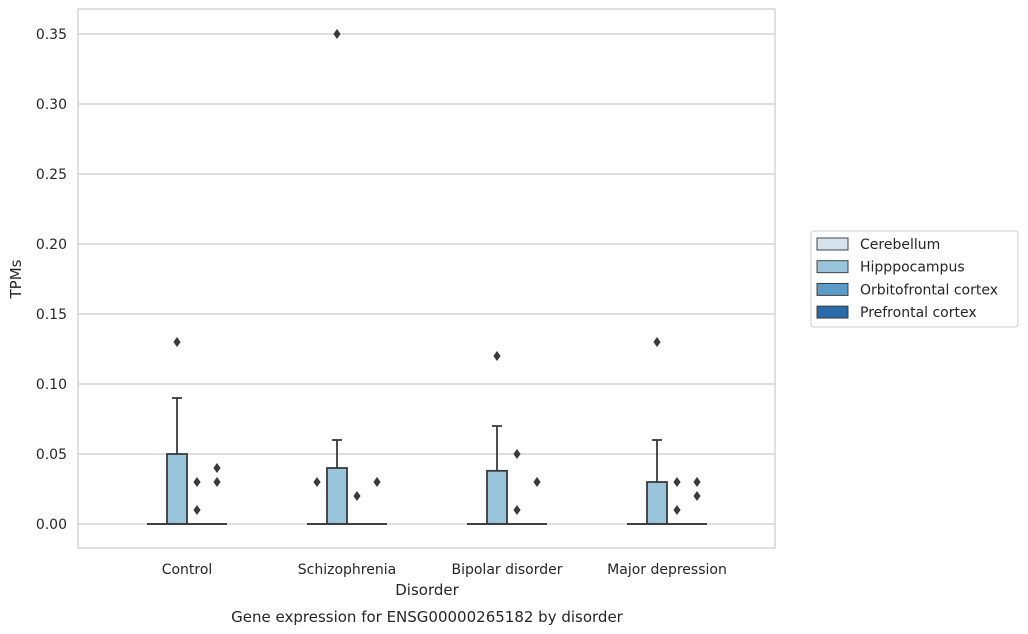 This screenshot has height=634, width=1028. Describe the element at coordinates (51, 385) in the screenshot. I see `y-tick-label: 0.10` at that location.